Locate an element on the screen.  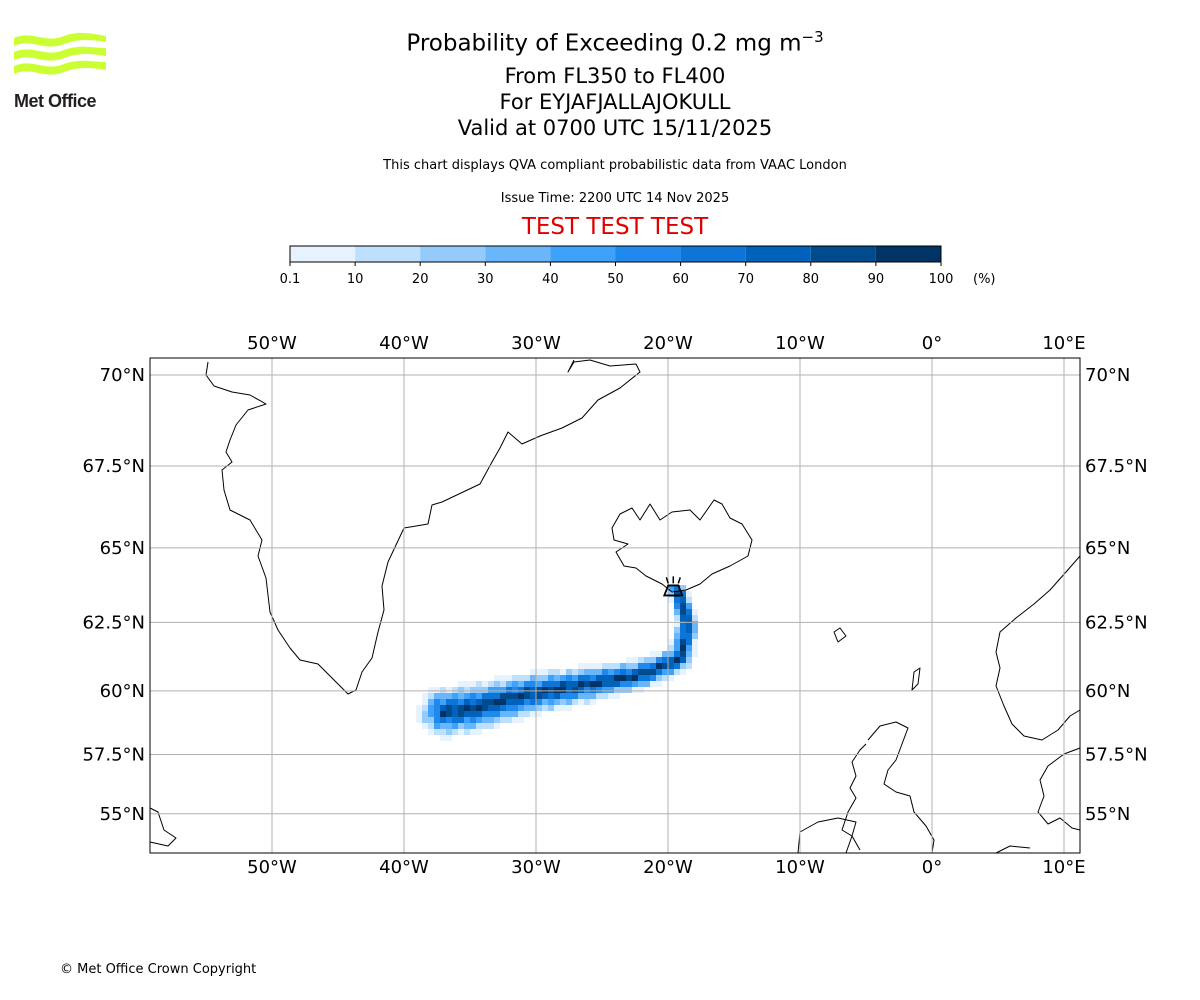
colorbar-segment is located at coordinates (583, 254).